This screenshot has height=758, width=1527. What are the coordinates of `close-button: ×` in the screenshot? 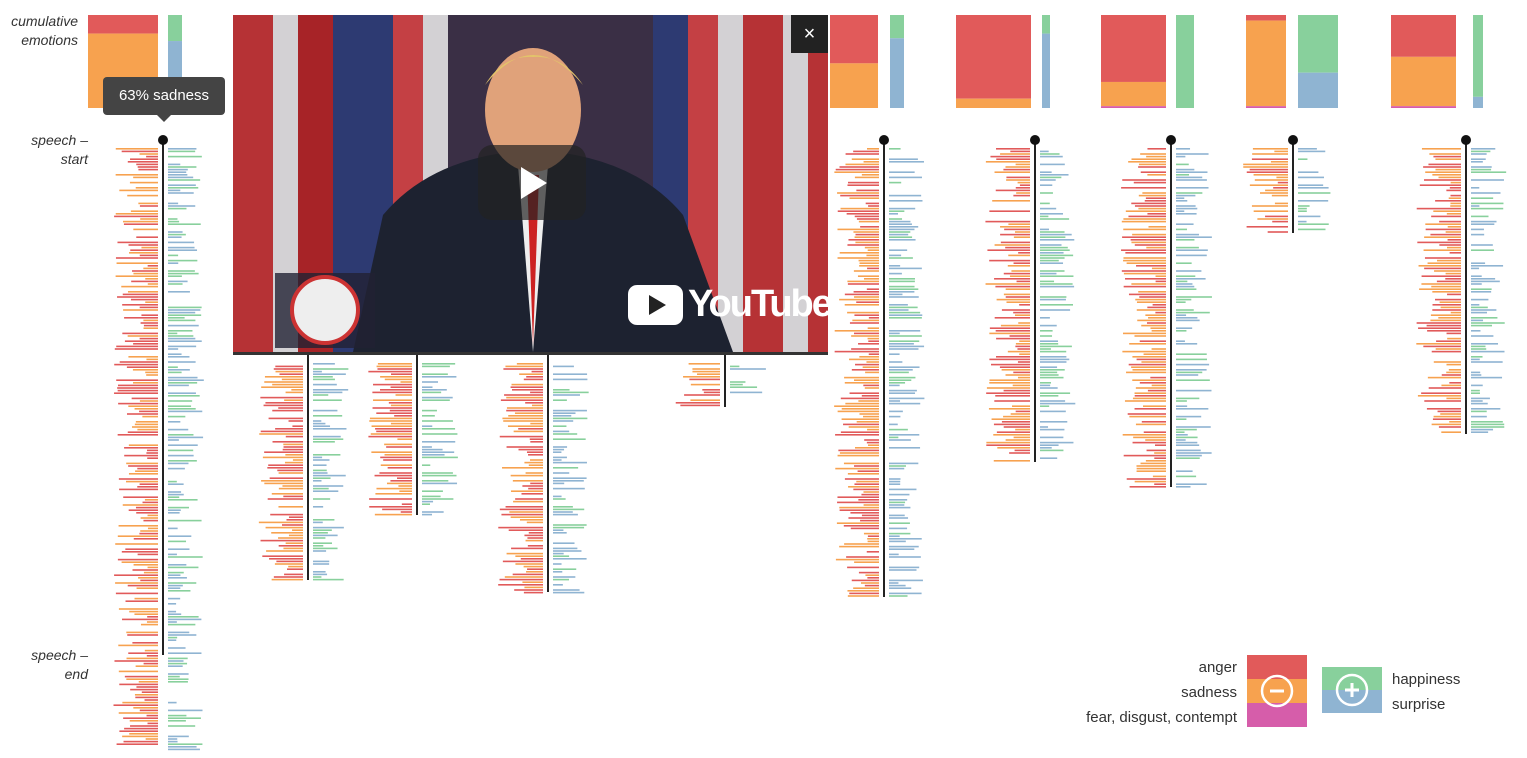 It's located at (809, 34).